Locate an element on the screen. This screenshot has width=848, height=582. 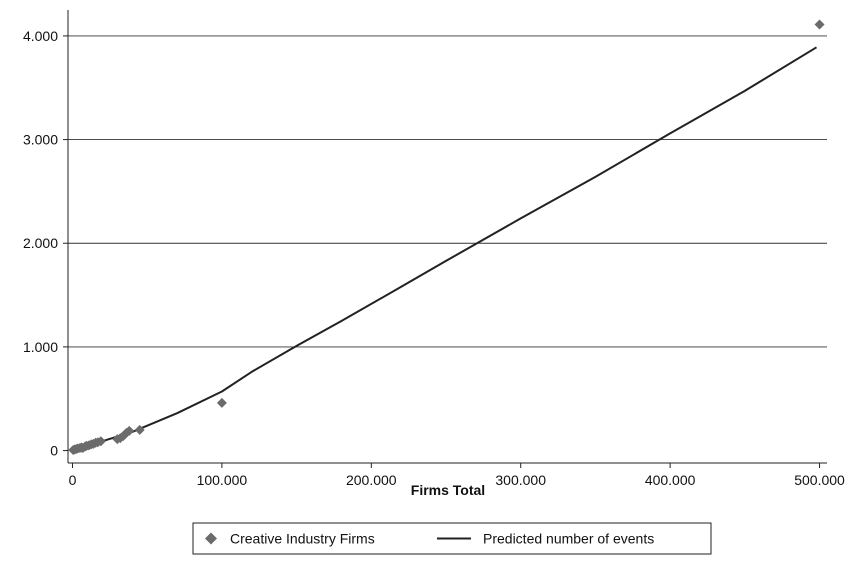
x-tick-label: 0 is located at coordinates (73, 480).